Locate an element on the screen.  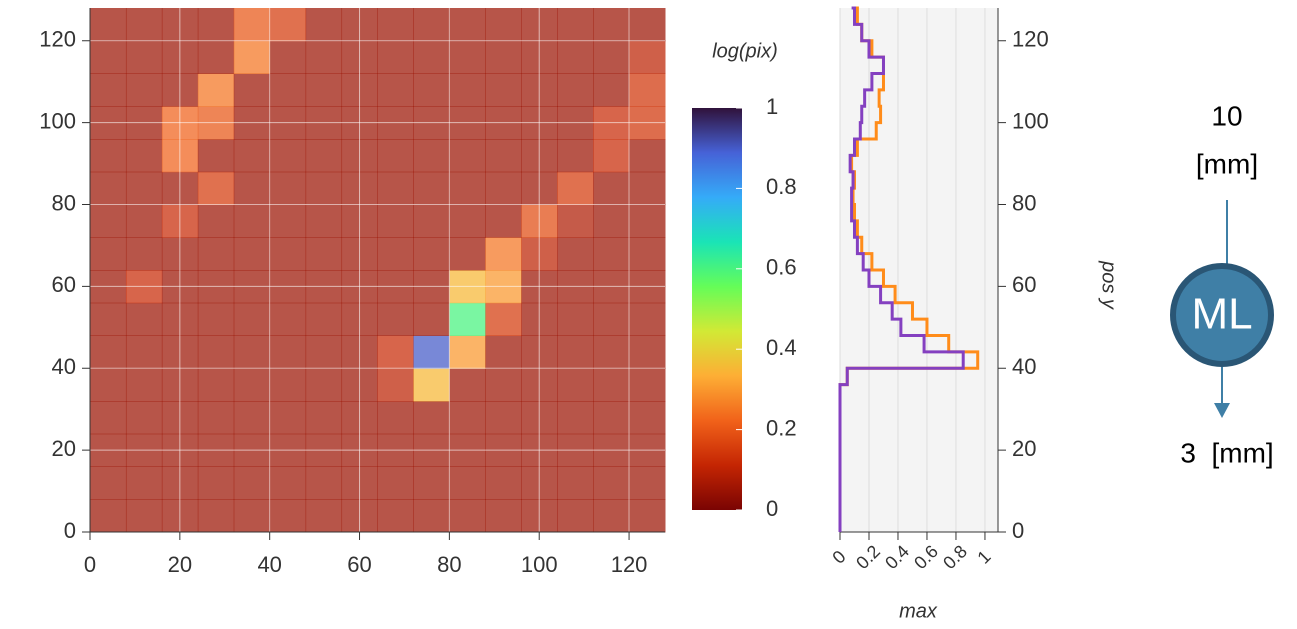
colorbar-tick-label: 0.2 is located at coordinates (781, 427).